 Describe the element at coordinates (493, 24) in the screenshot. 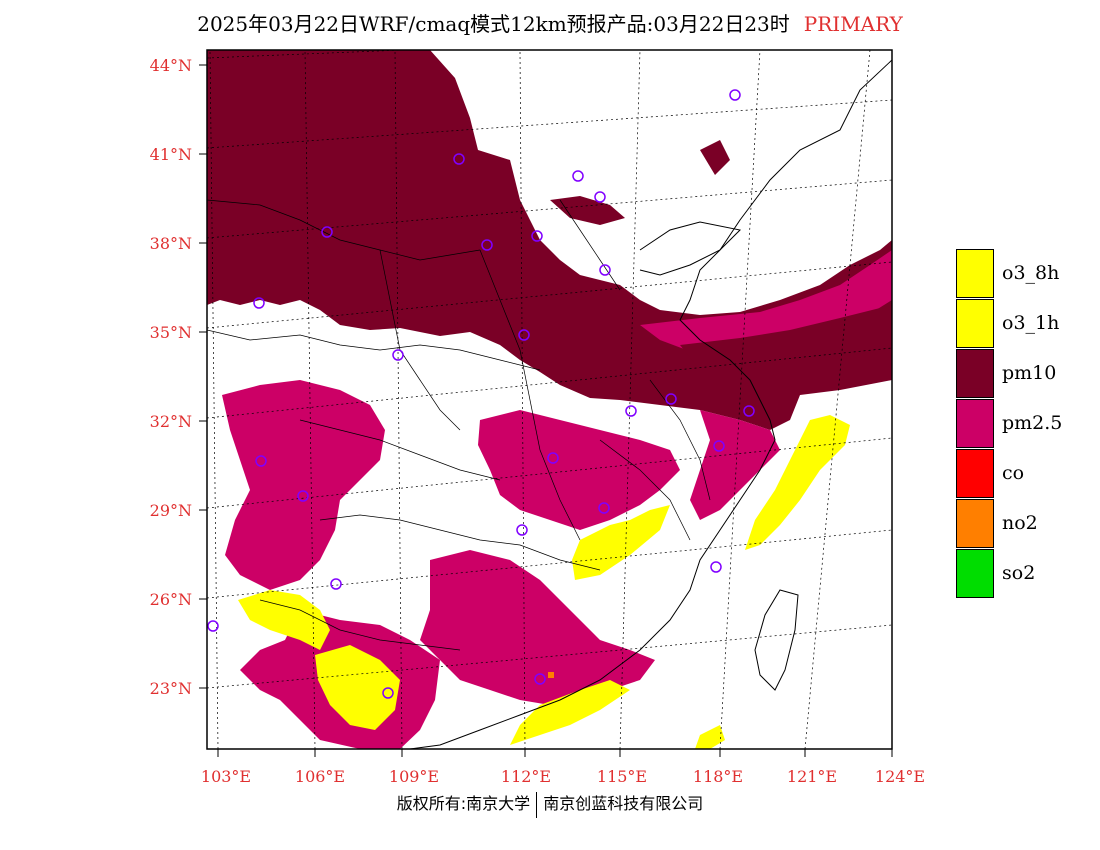

I see `title-main: 2025年03月22日WRF/cmaq模式12km预报产品:03月22日23时` at that location.